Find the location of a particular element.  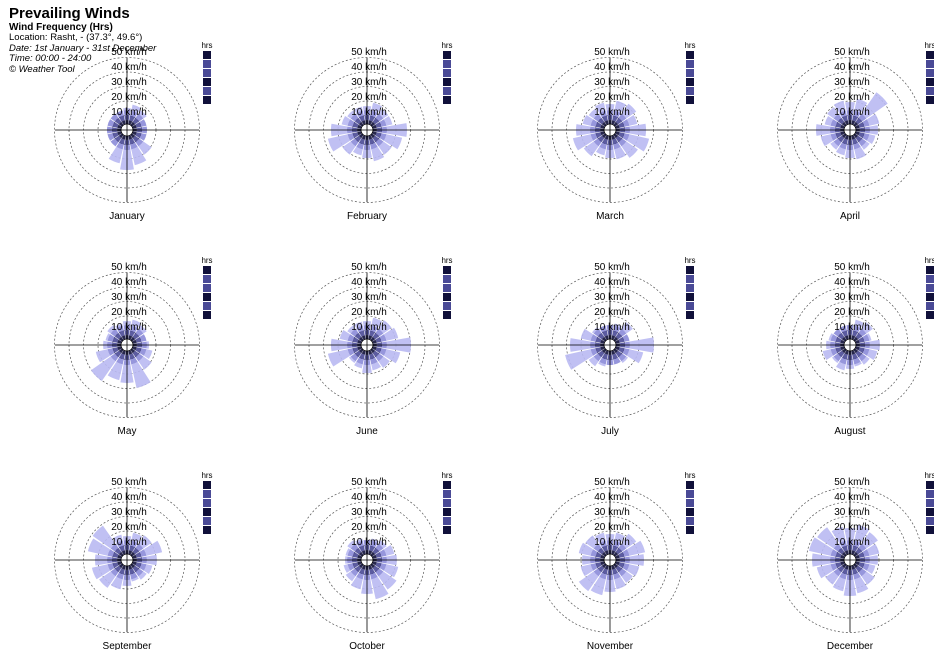

date-text: Date: 1st January - 31st December is located at coordinates (83, 48).